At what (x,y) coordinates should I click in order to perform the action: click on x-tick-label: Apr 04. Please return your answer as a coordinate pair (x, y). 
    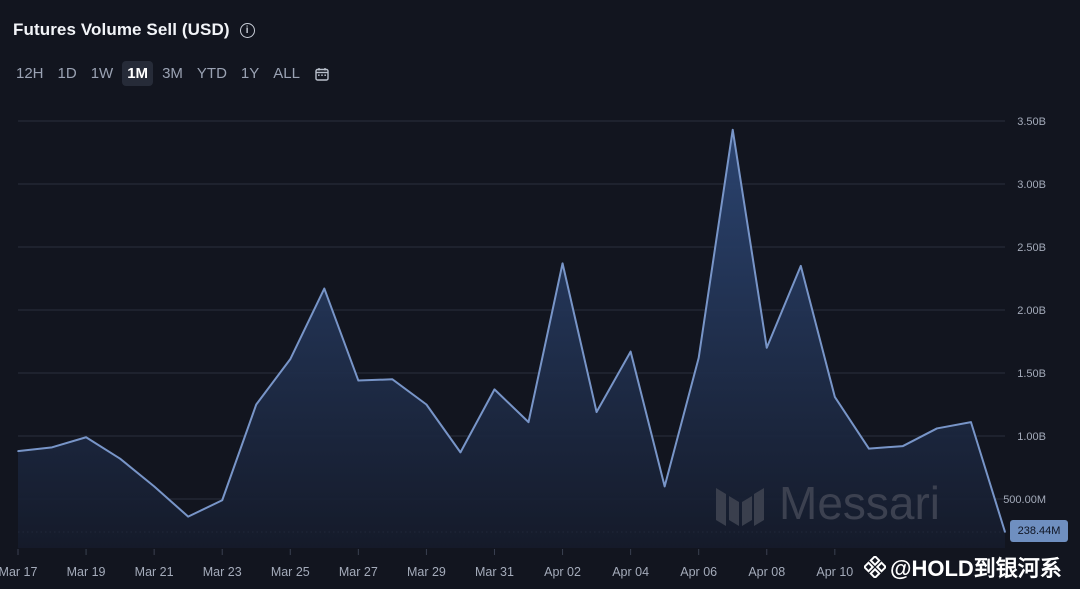
    Looking at the image, I should click on (630, 572).